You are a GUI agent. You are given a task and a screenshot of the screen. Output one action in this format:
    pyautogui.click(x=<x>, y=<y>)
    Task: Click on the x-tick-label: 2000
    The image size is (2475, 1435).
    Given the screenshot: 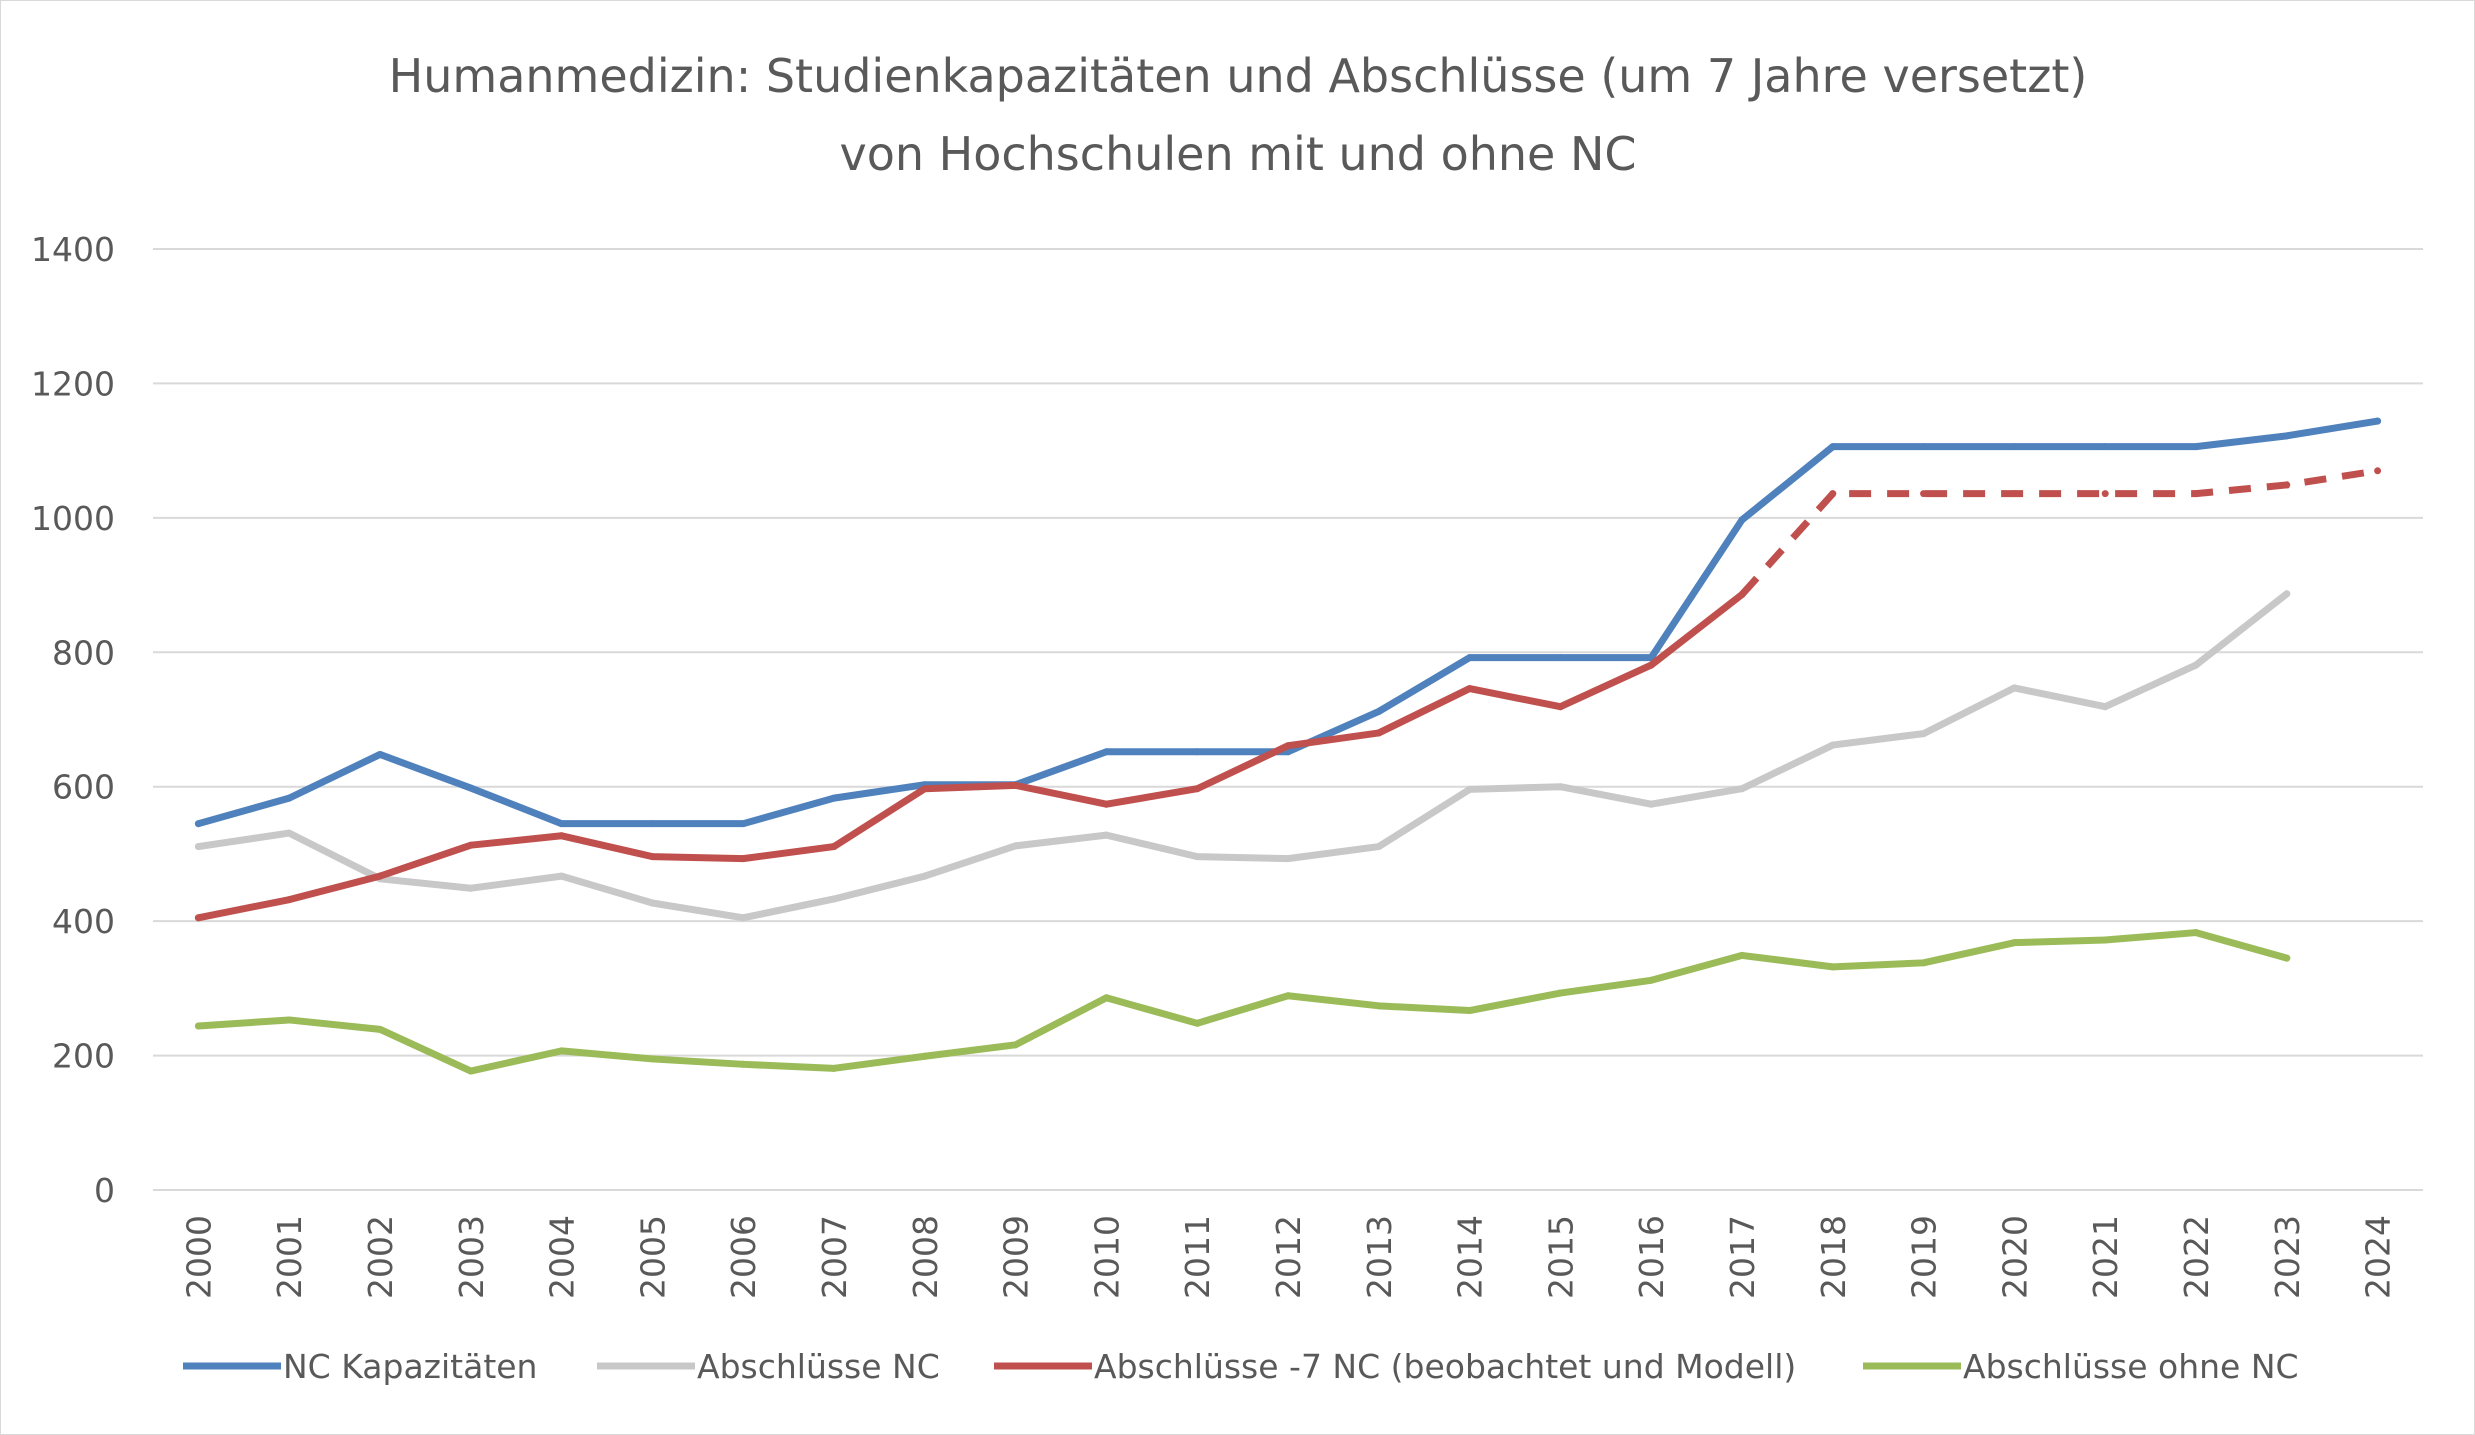 What is the action you would take?
    pyautogui.click(x=198, y=1257)
    